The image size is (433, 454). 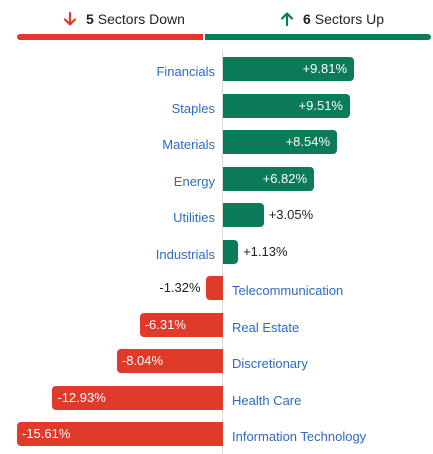 What do you see at coordinates (324, 68) in the screenshot?
I see `value-label-financials: +9.81%` at bounding box center [324, 68].